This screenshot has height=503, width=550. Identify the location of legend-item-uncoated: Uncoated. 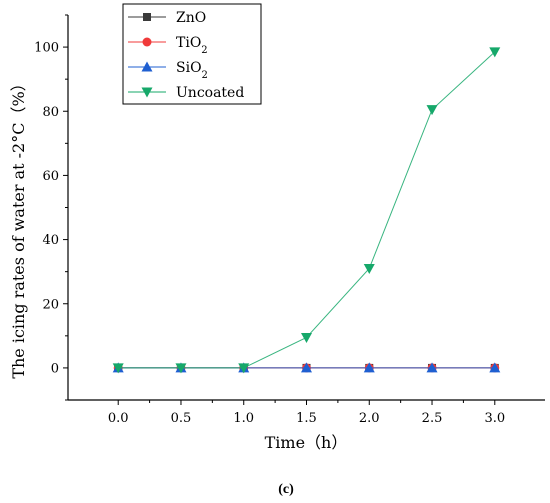
(186, 93).